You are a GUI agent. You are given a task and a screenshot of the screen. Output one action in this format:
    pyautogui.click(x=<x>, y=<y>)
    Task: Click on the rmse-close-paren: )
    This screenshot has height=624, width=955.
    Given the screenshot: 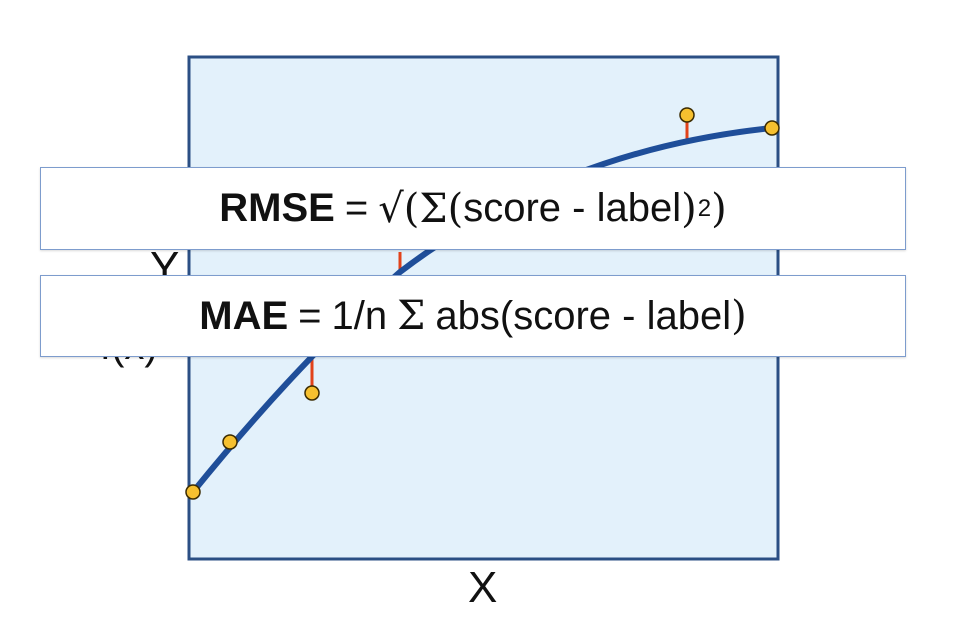 What is the action you would take?
    pyautogui.click(x=719, y=208)
    